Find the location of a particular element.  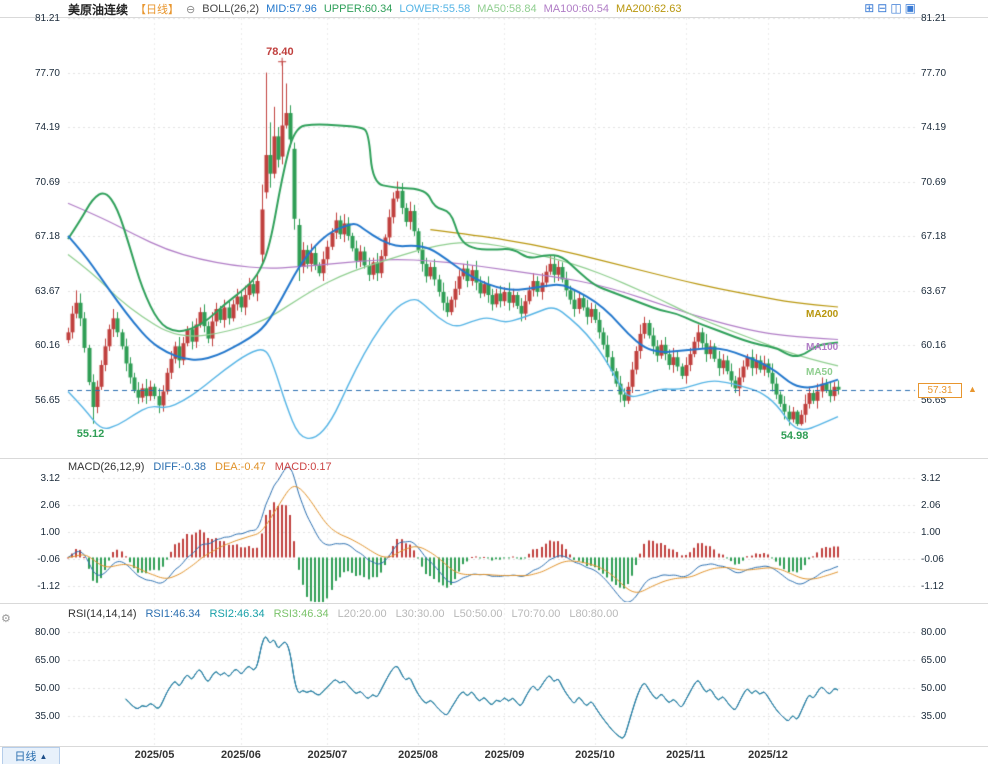

layout-chart-icon: ▣ is located at coordinates (910, 8).